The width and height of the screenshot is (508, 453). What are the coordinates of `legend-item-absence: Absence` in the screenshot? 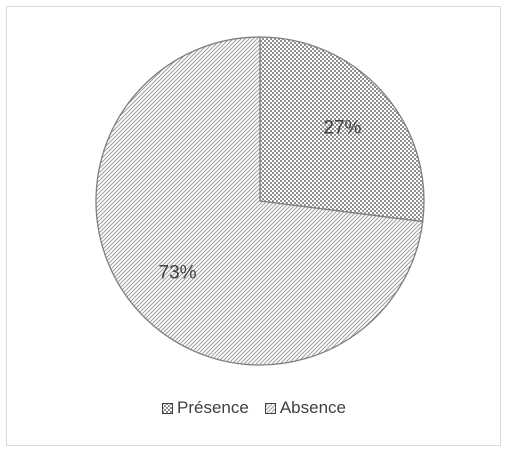 It's located at (305, 408).